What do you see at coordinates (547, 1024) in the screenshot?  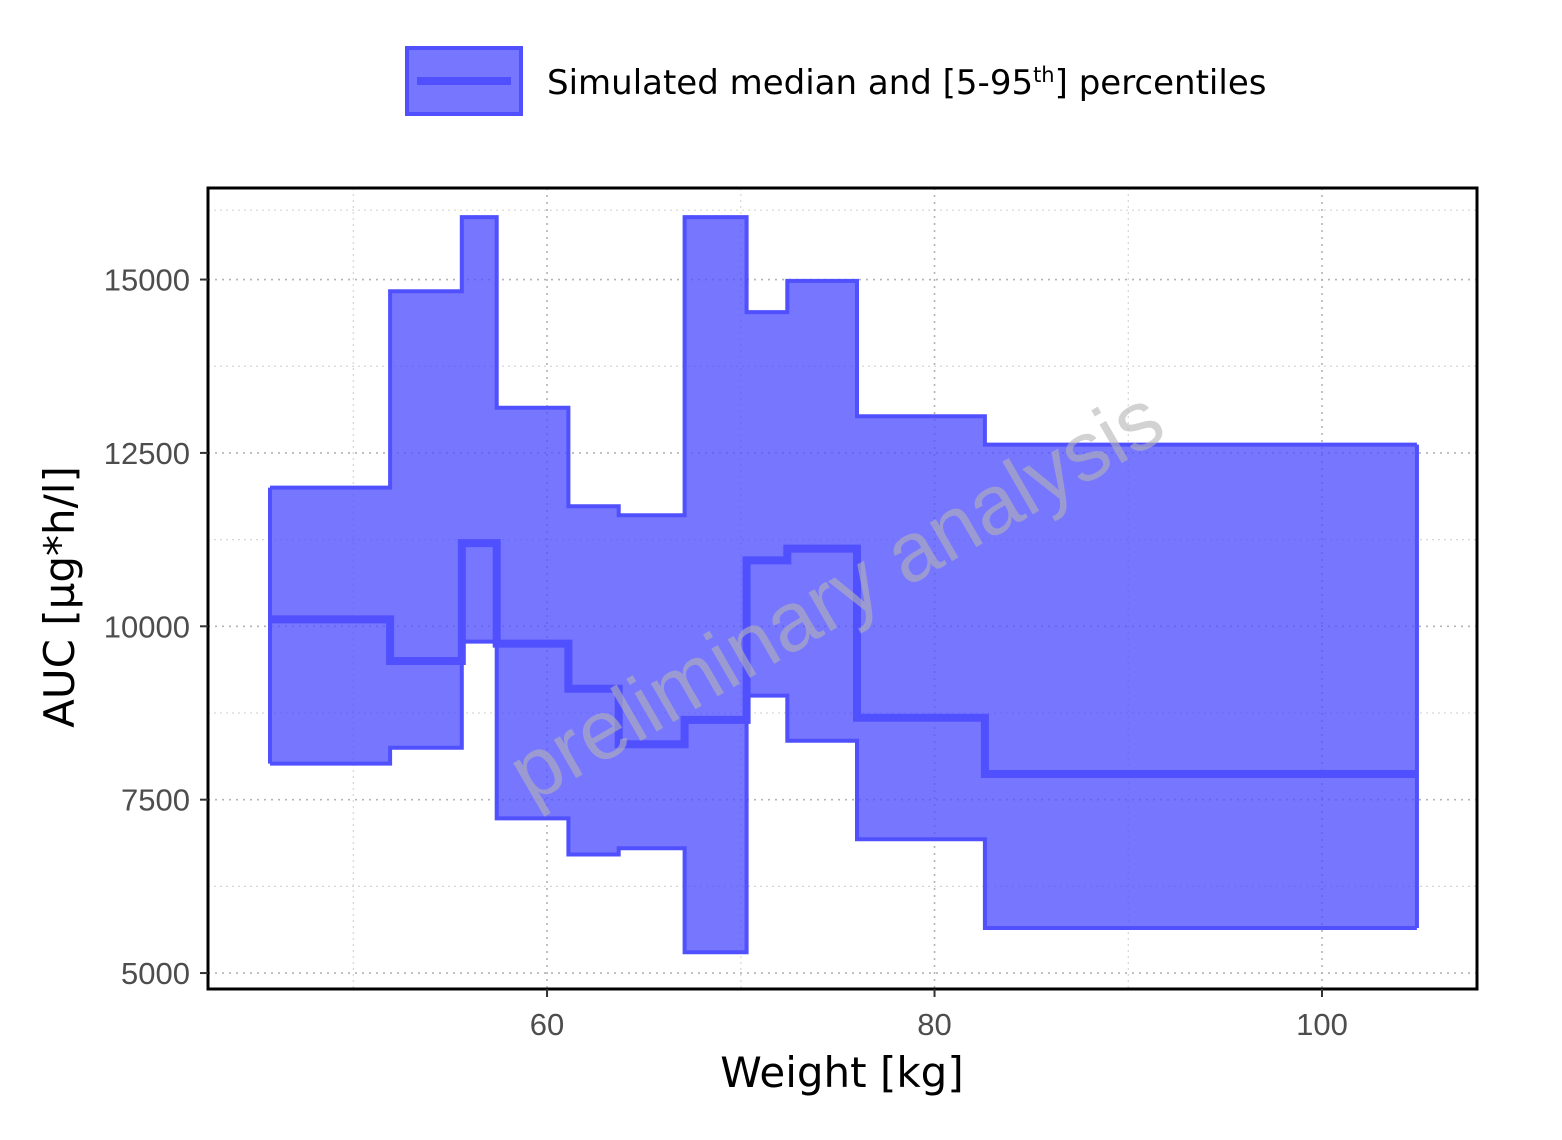 I see `x-tick-label: 60` at bounding box center [547, 1024].